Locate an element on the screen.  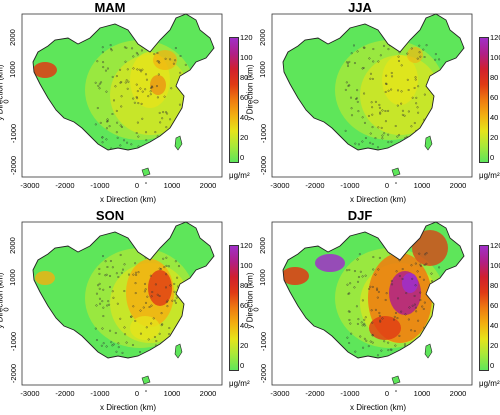
colorbar-tick-label: 60 is located at coordinates (494, 305).